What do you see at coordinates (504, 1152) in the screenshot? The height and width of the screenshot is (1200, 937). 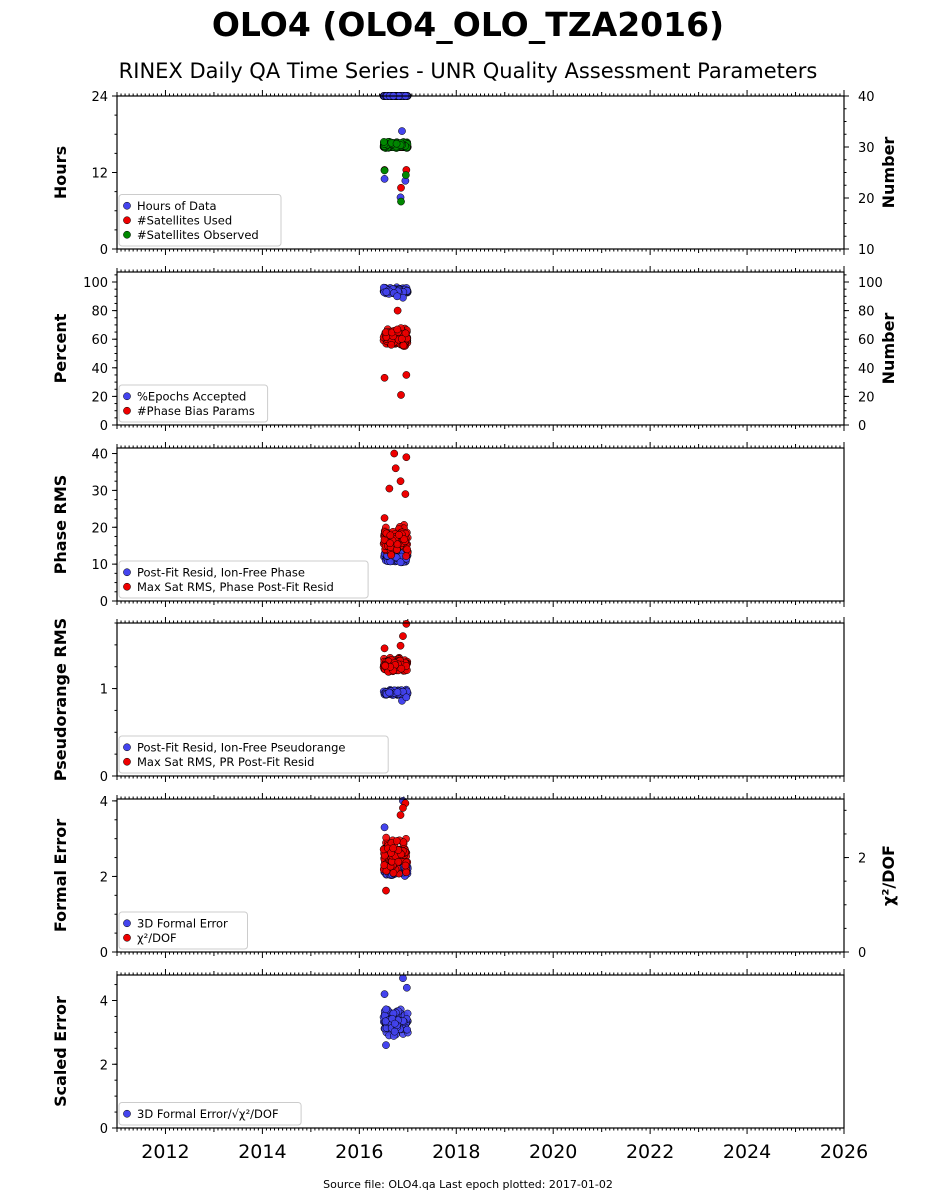 I see `x-axis: 2012 2014 2016 2018 2020 2022 2024 2026` at bounding box center [504, 1152].